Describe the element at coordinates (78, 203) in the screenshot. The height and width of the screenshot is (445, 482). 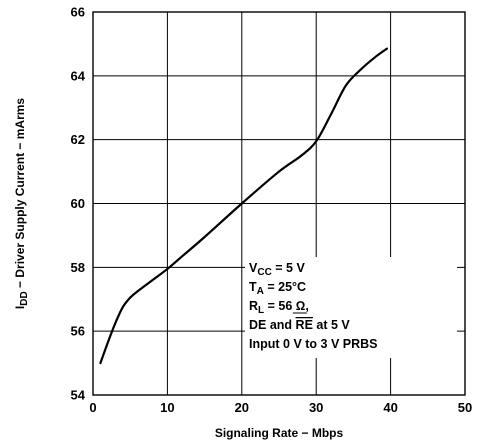
I see `y-tick-label: 60` at that location.